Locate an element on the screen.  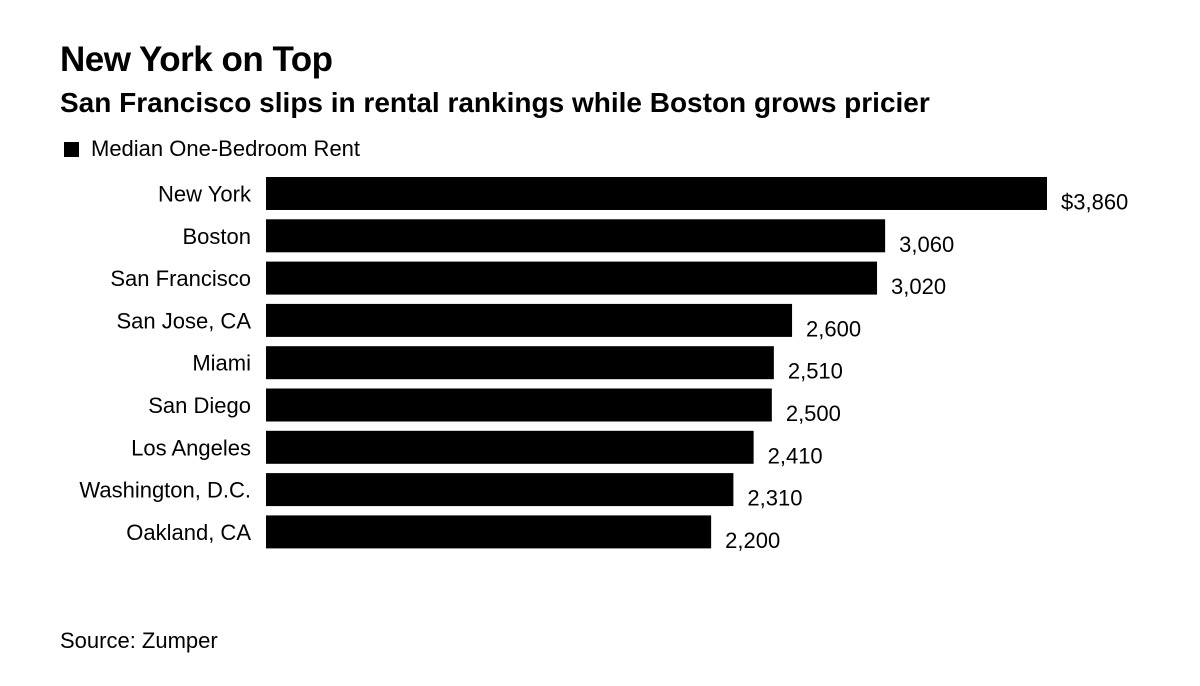
bar-row: Los Angeles 2,410 is located at coordinates (477, 449).